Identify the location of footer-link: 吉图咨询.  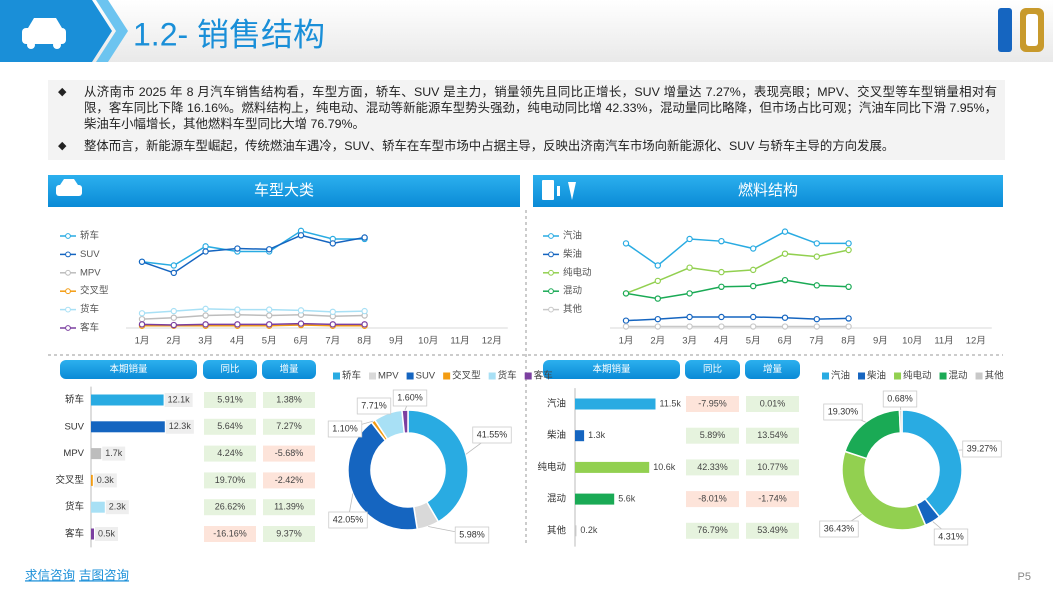
(104, 574).